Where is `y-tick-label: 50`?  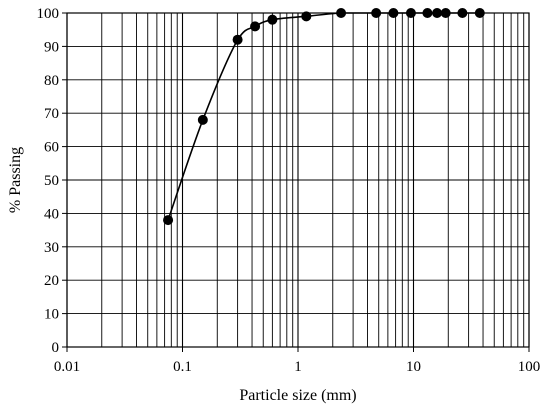
y-tick-label: 50 is located at coordinates (51, 181).